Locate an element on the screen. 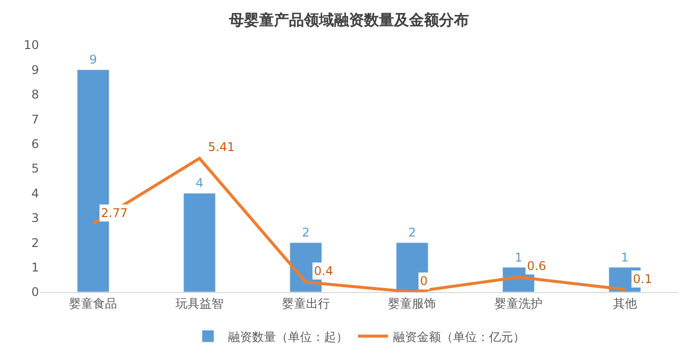  data-label: 2.77 is located at coordinates (114, 213).